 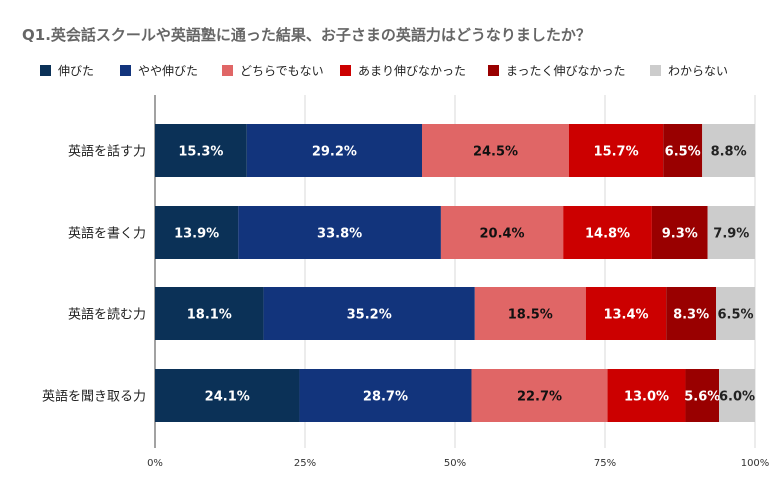 I want to click on legend-label: どちらでもない, so click(x=282, y=71).